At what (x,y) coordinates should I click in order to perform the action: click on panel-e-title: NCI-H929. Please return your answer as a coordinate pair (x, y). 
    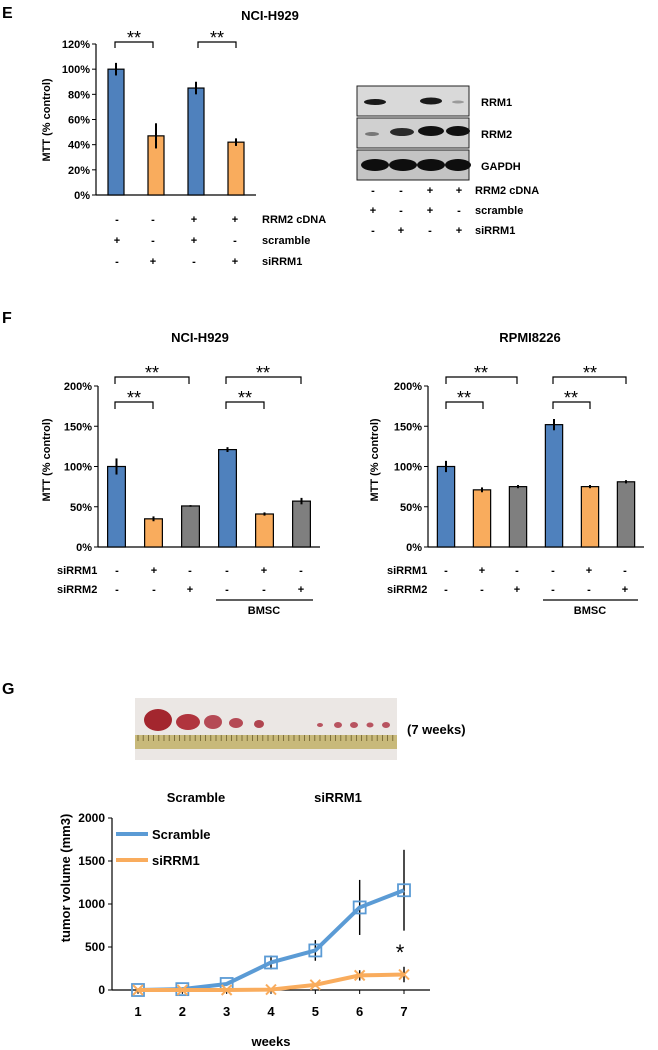
    Looking at the image, I should click on (270, 15).